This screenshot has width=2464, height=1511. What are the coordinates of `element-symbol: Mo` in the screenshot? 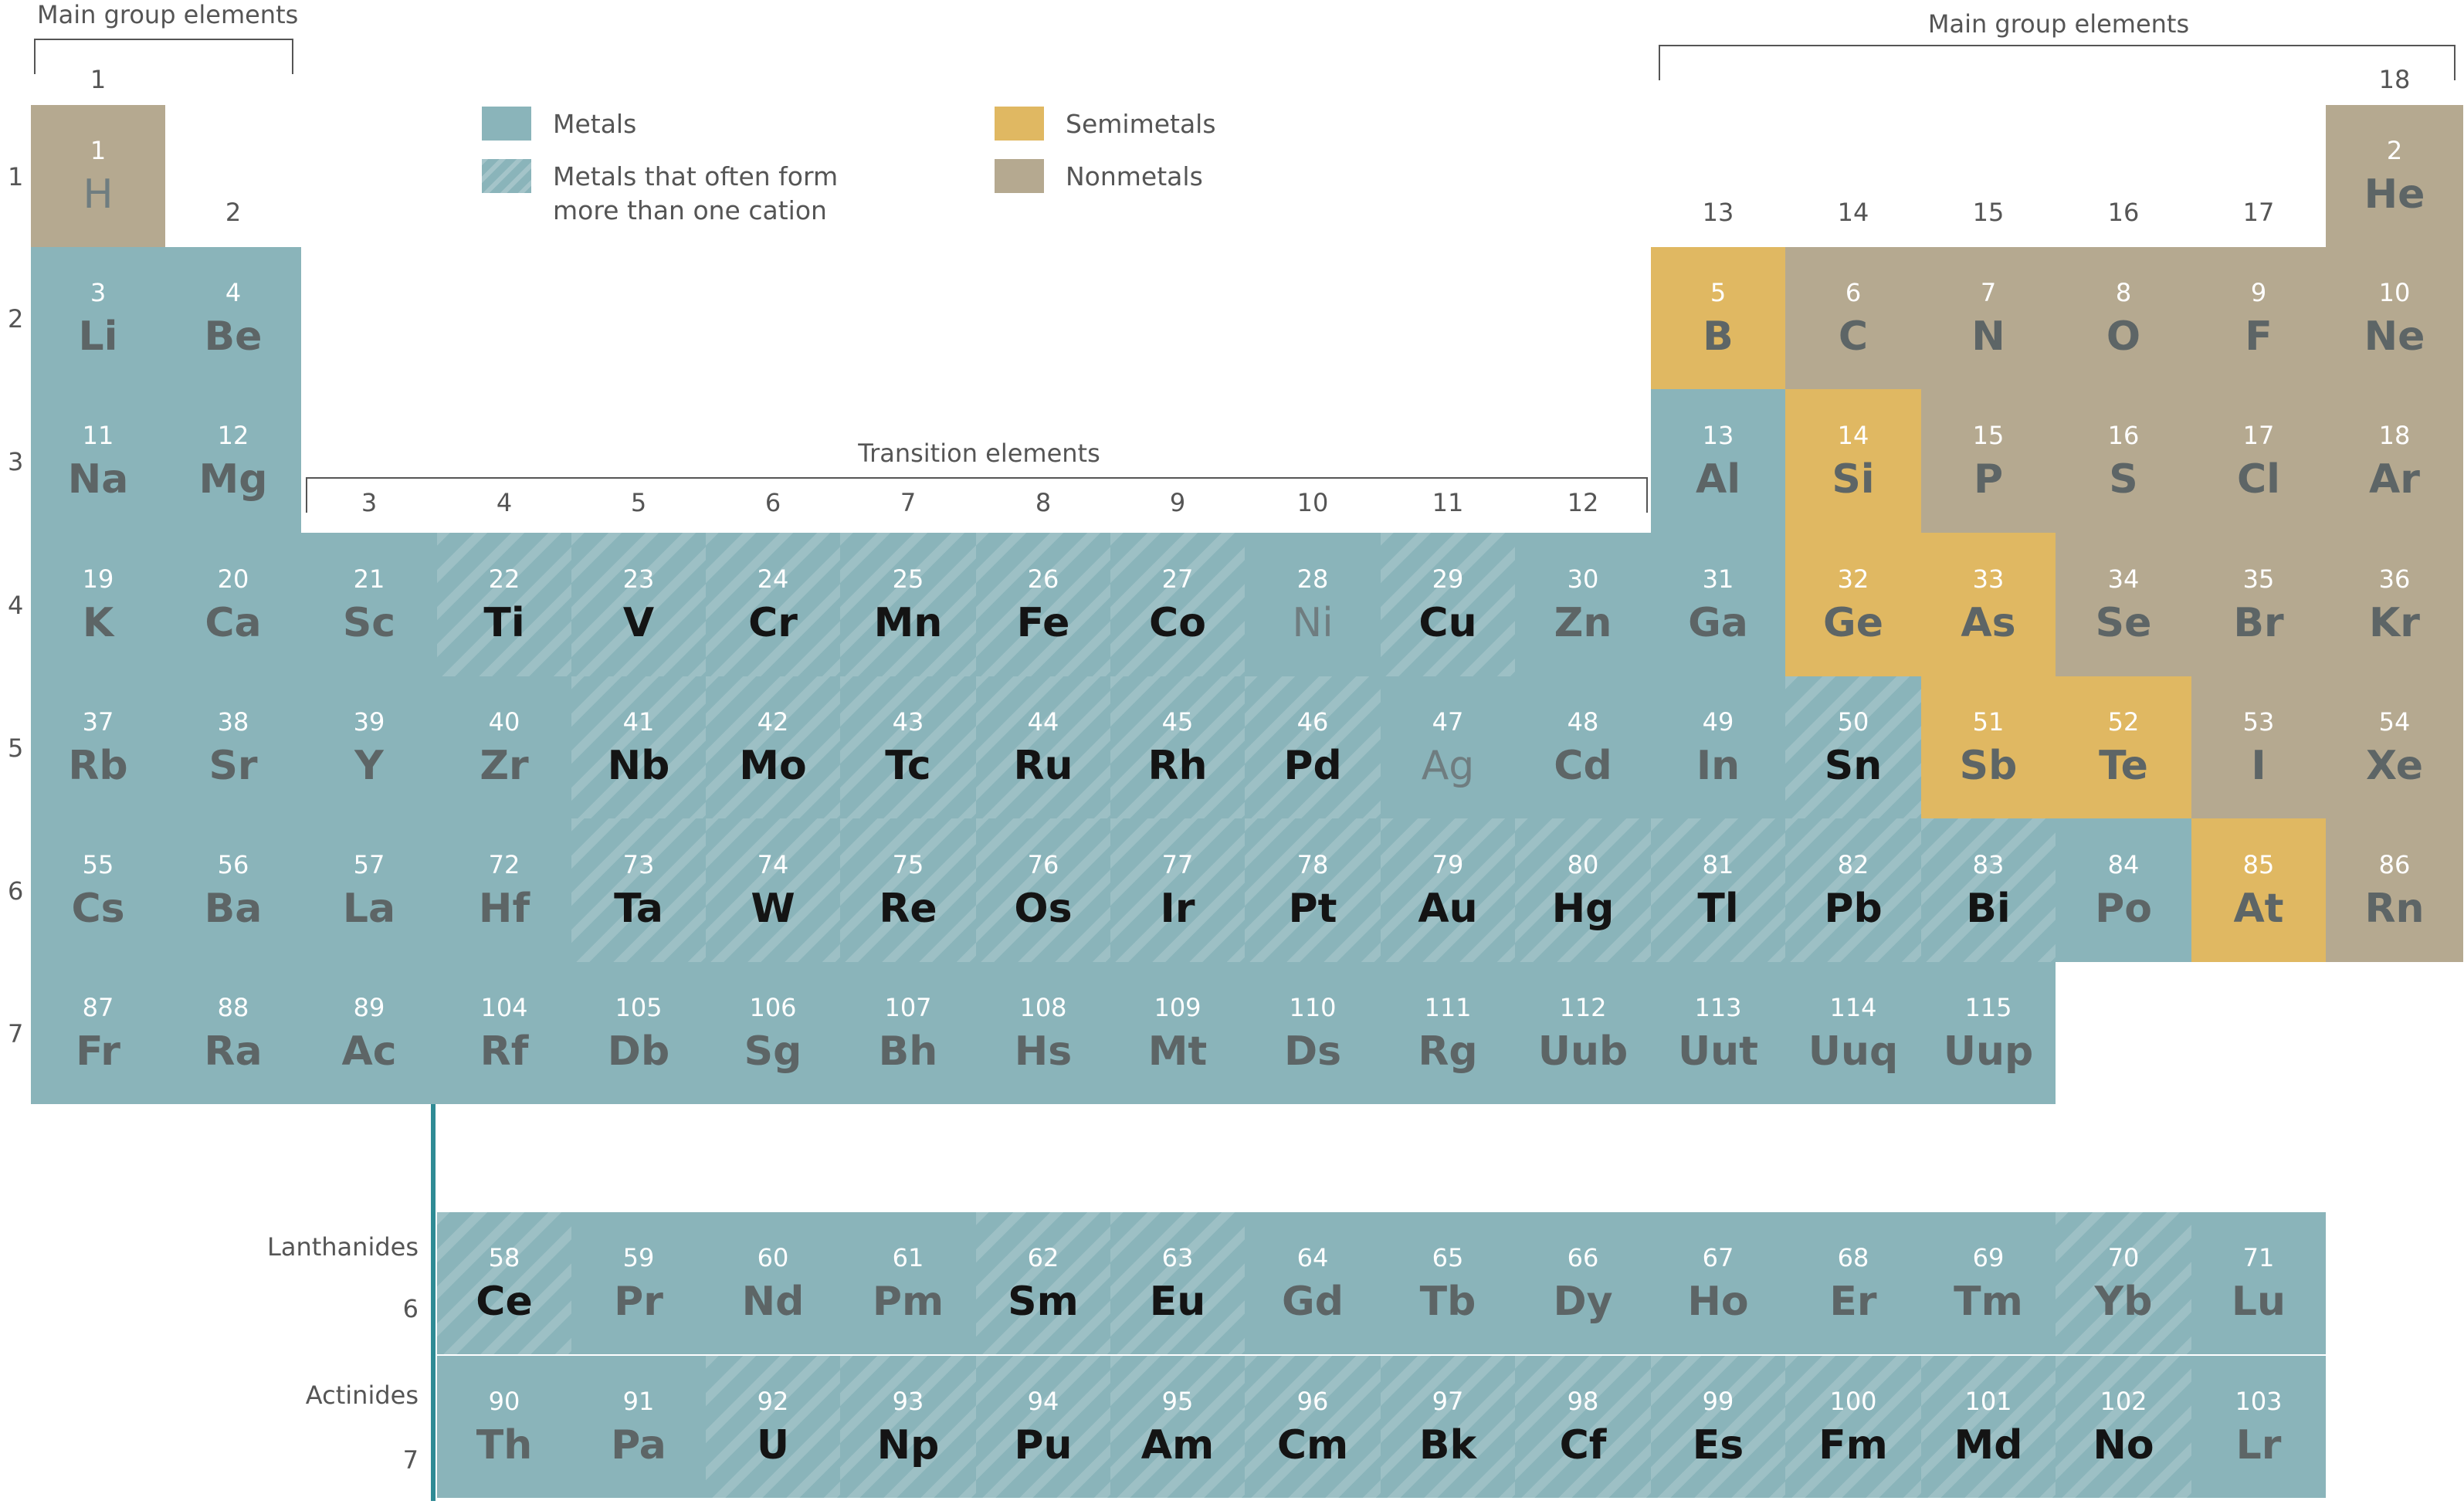 It's located at (773, 766).